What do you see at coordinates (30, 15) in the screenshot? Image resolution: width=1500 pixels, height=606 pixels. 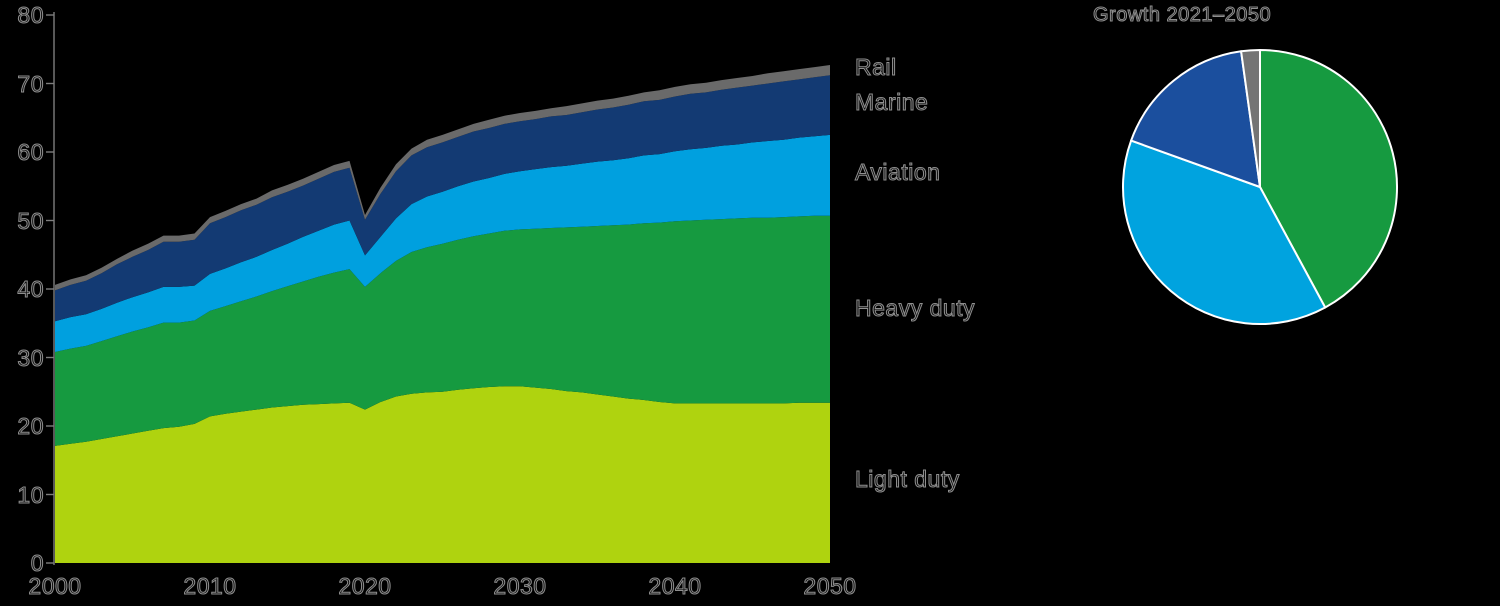 I see `y-tick-label: 80` at bounding box center [30, 15].